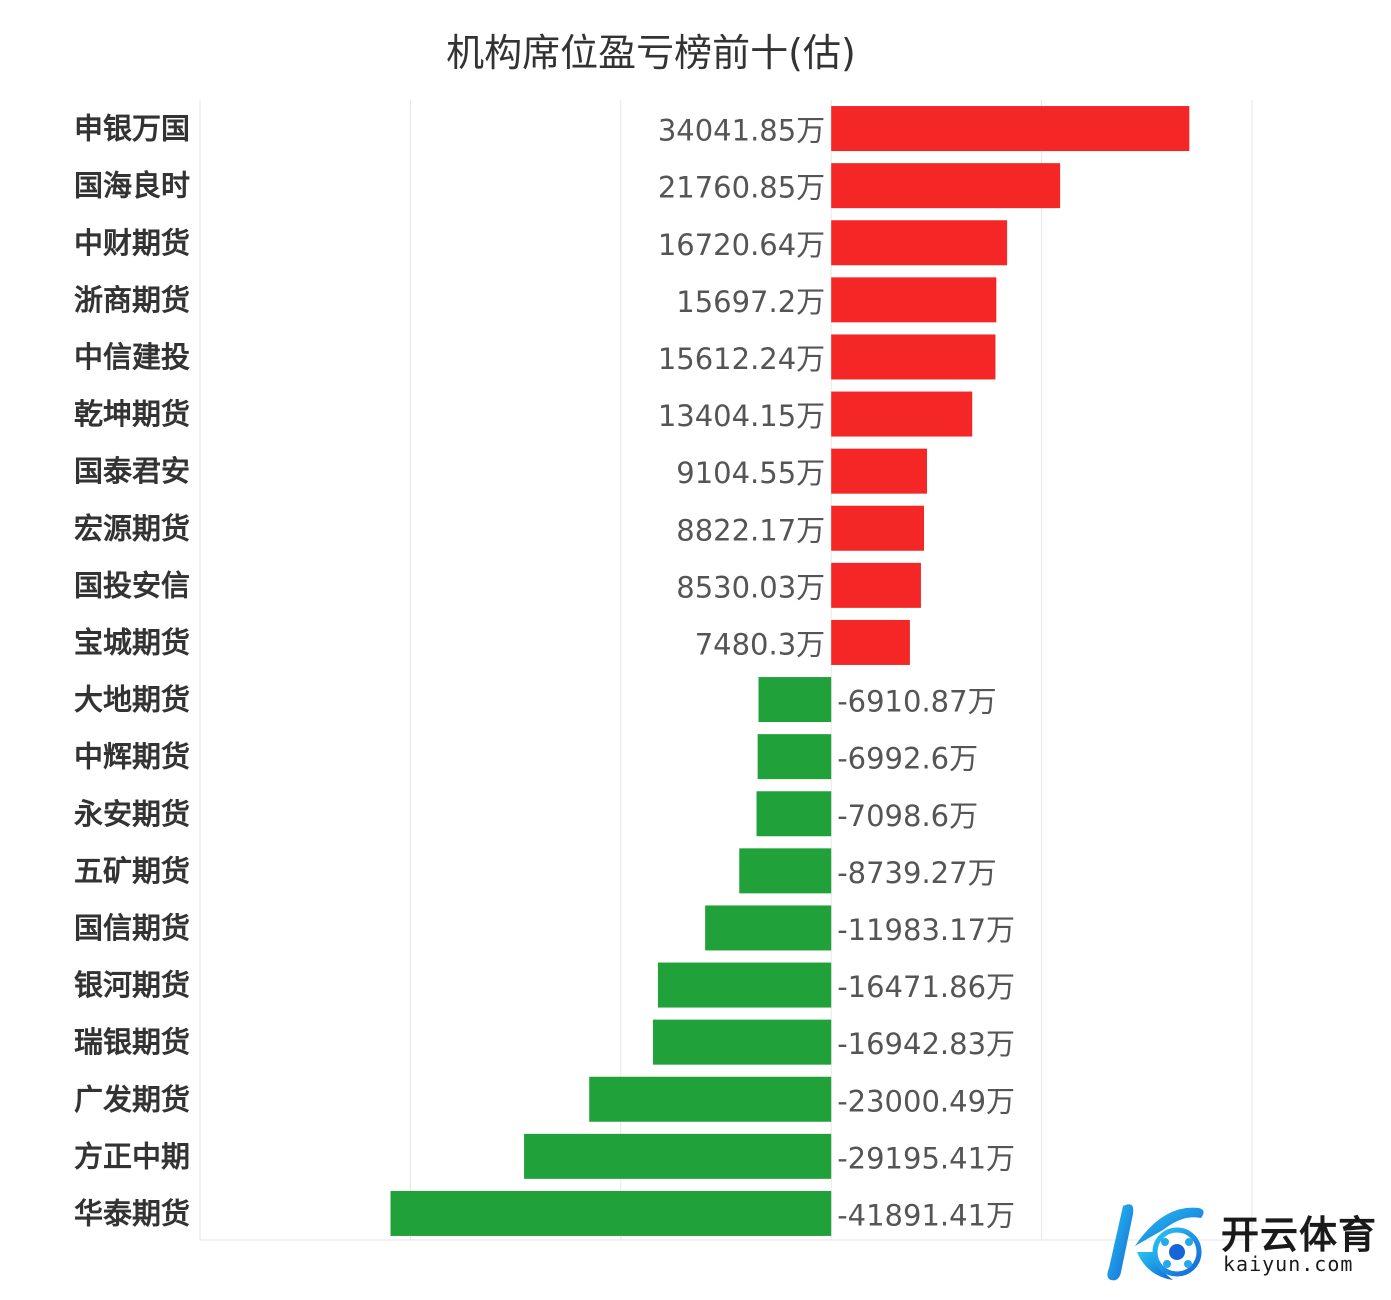  I want to click on data-label: 8530.03万, so click(750, 587).